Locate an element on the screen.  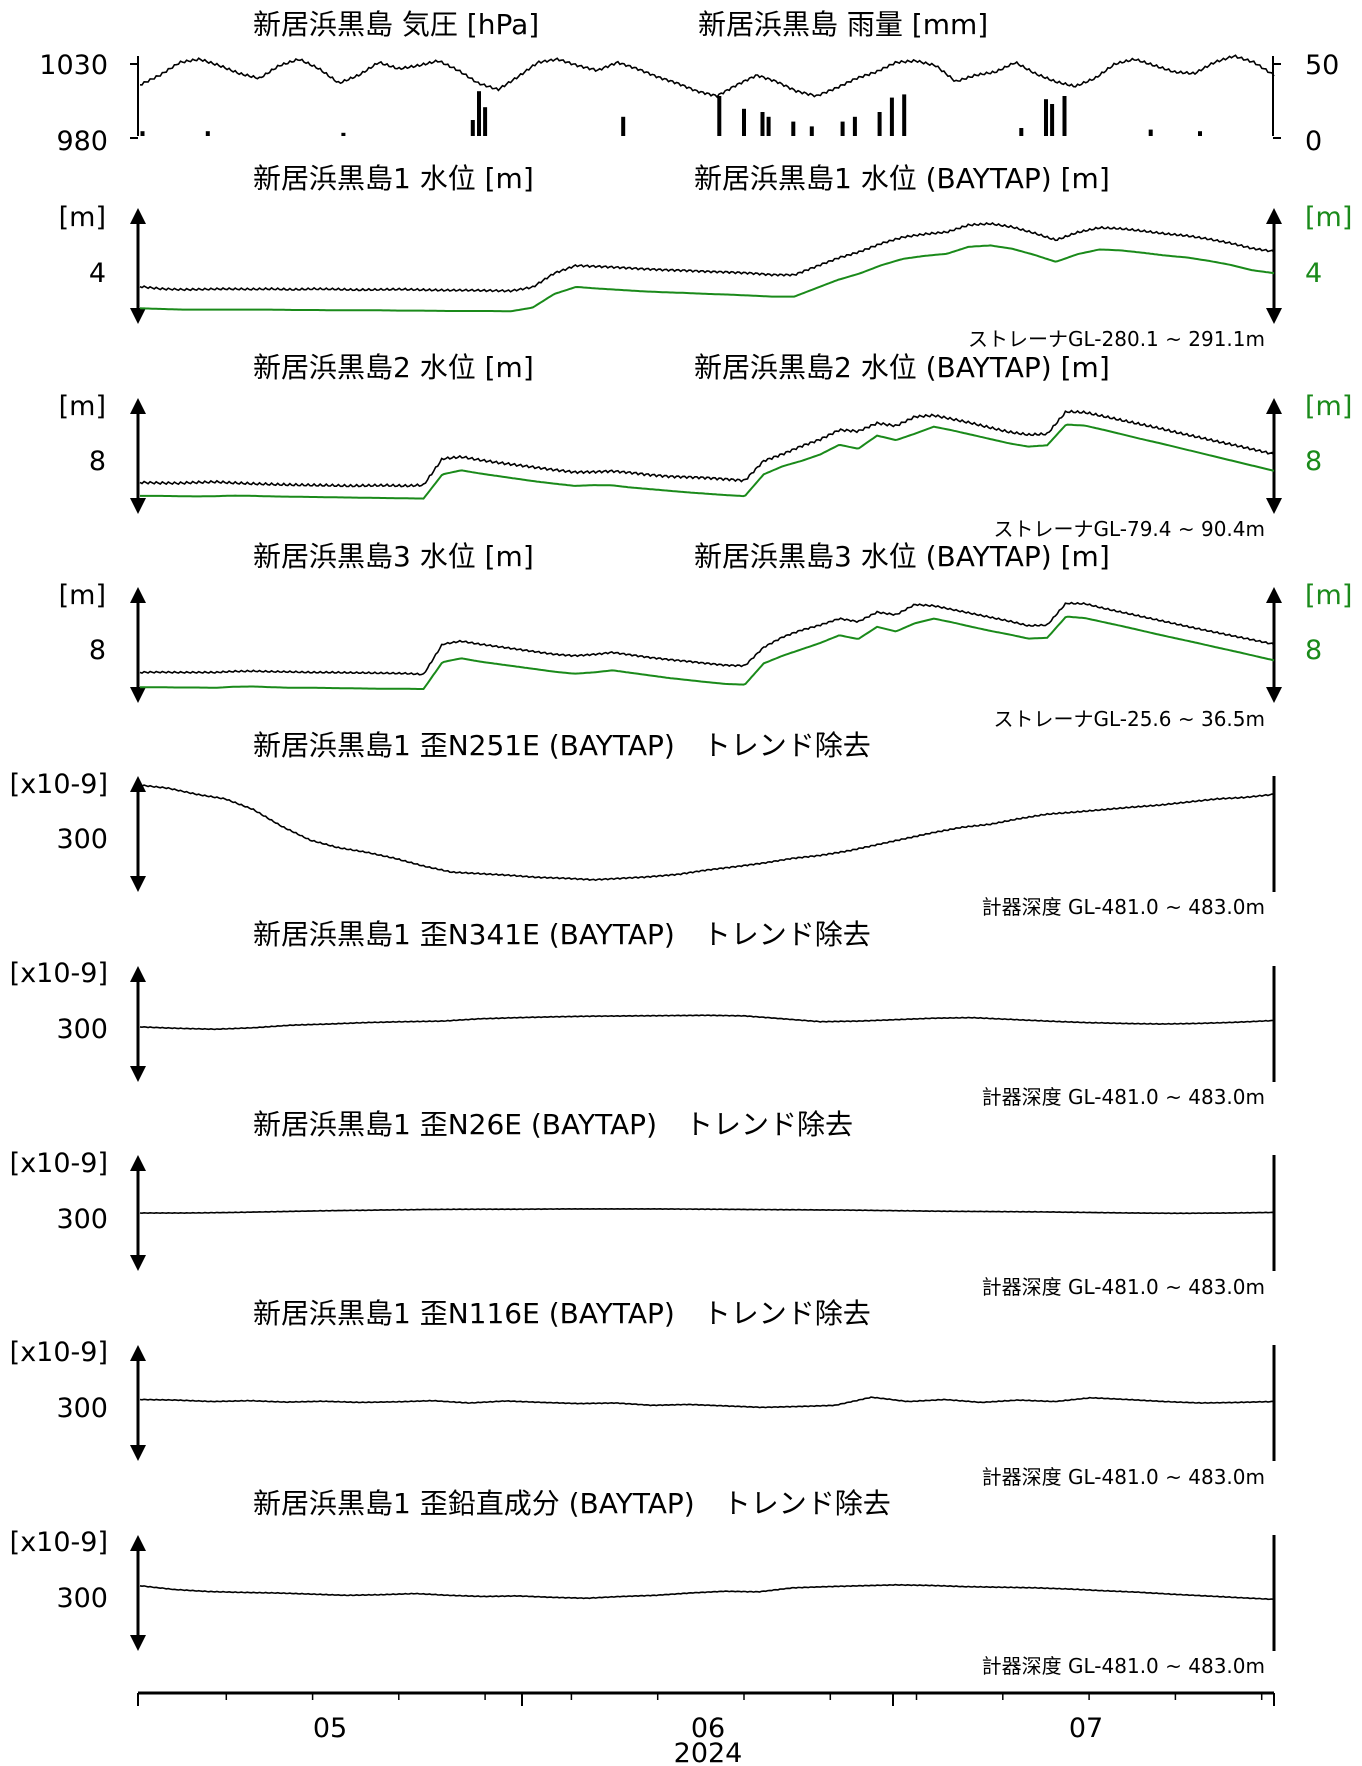
wl2-unit-left: [m] is located at coordinates (82, 406).